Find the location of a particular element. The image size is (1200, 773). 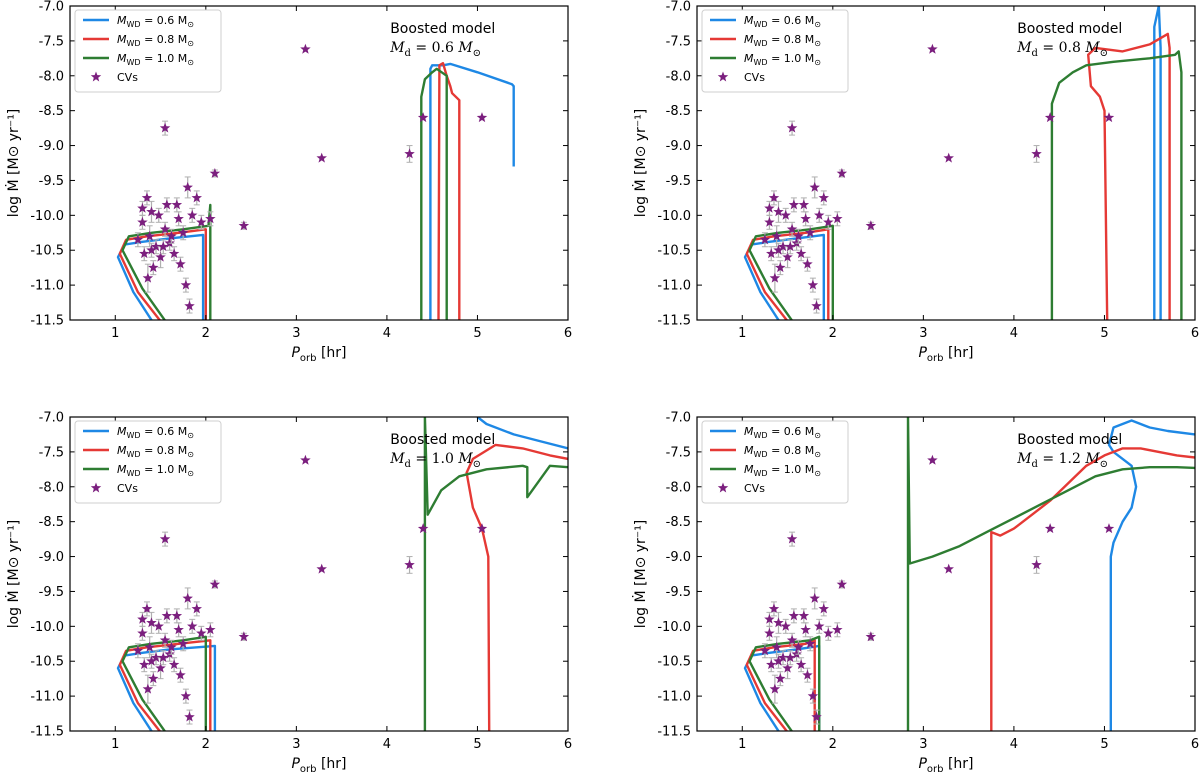

y-tick-label: -8.5 is located at coordinates (51, 111).